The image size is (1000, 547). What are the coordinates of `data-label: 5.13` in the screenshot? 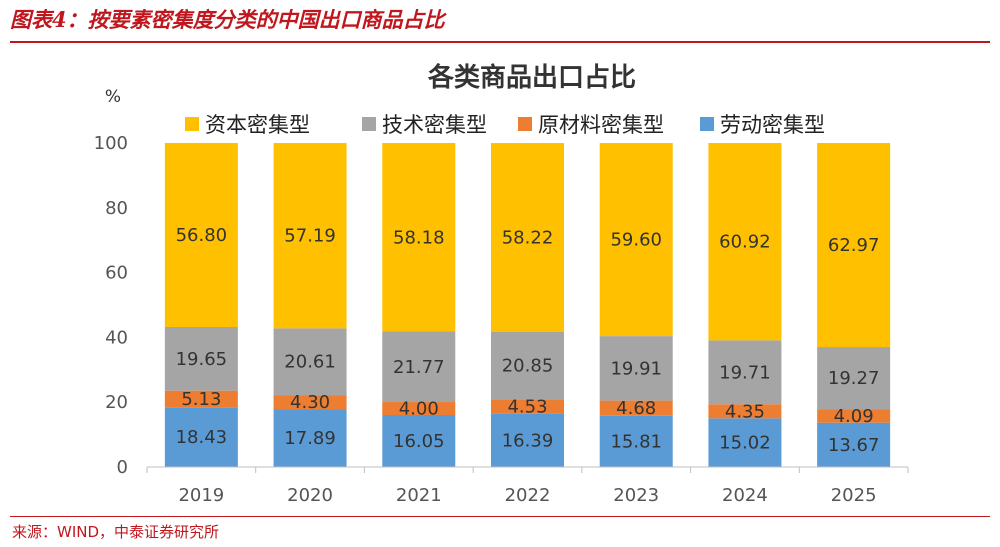 It's located at (201, 399).